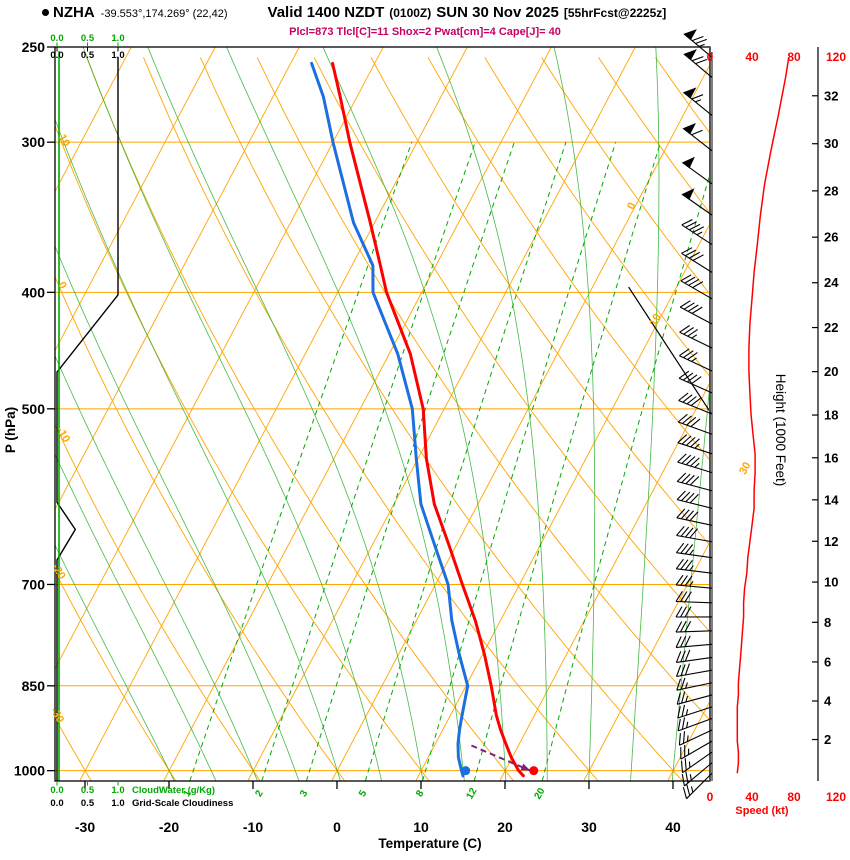 This screenshot has width=850, height=860. I want to click on cloudiness-scale-top: 0.0, so click(56, 55).